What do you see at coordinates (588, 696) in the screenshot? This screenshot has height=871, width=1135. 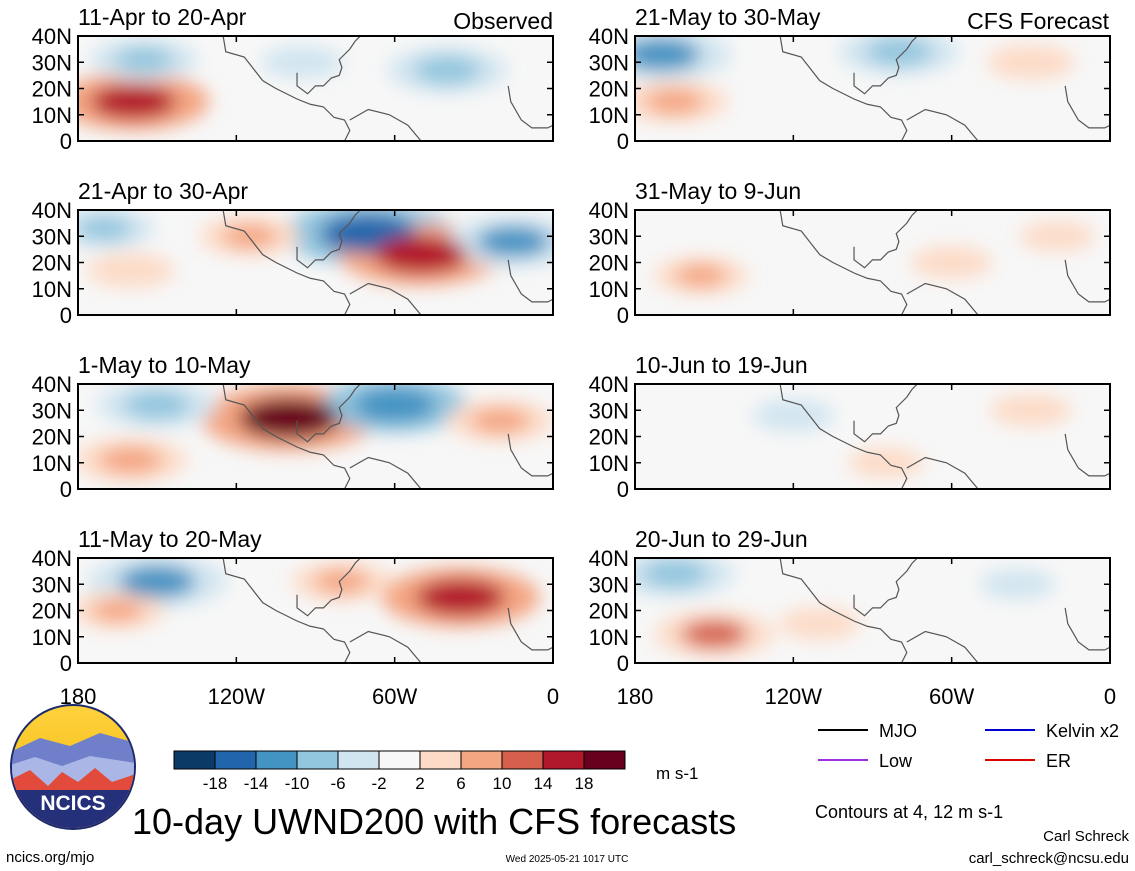 I see `x-axis-ticks: 180 120W 60W 0 180 120W 60W 0` at bounding box center [588, 696].